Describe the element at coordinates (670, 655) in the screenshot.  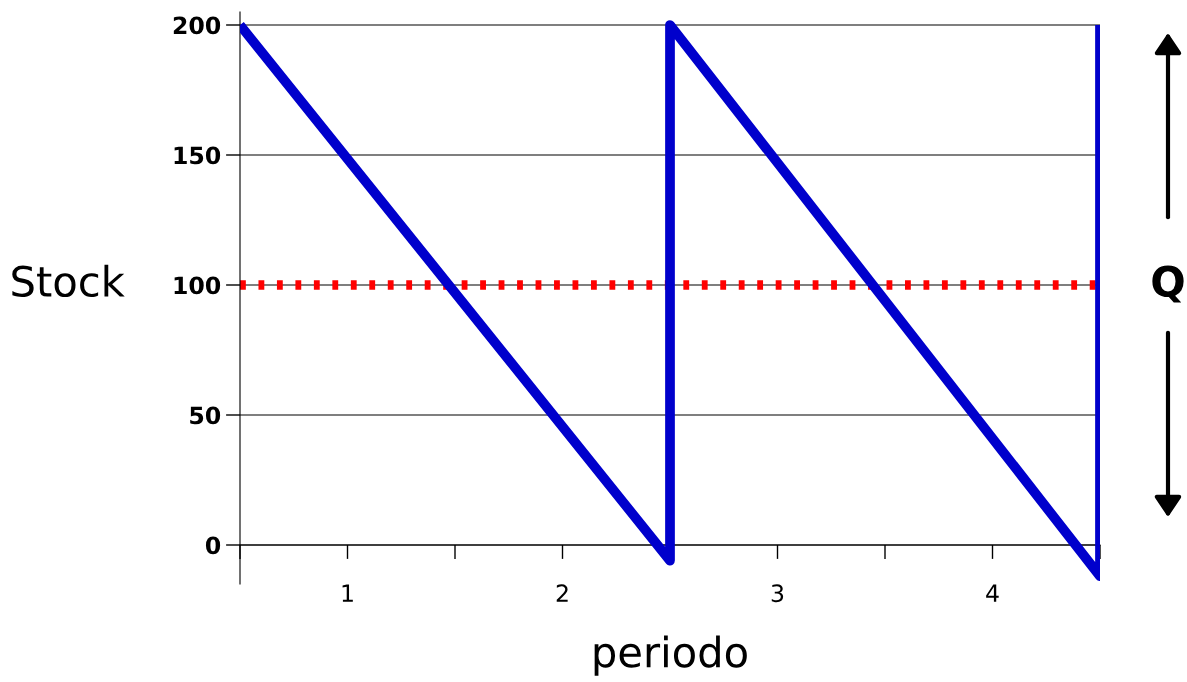
I see `x-axis-title: periodo` at that location.